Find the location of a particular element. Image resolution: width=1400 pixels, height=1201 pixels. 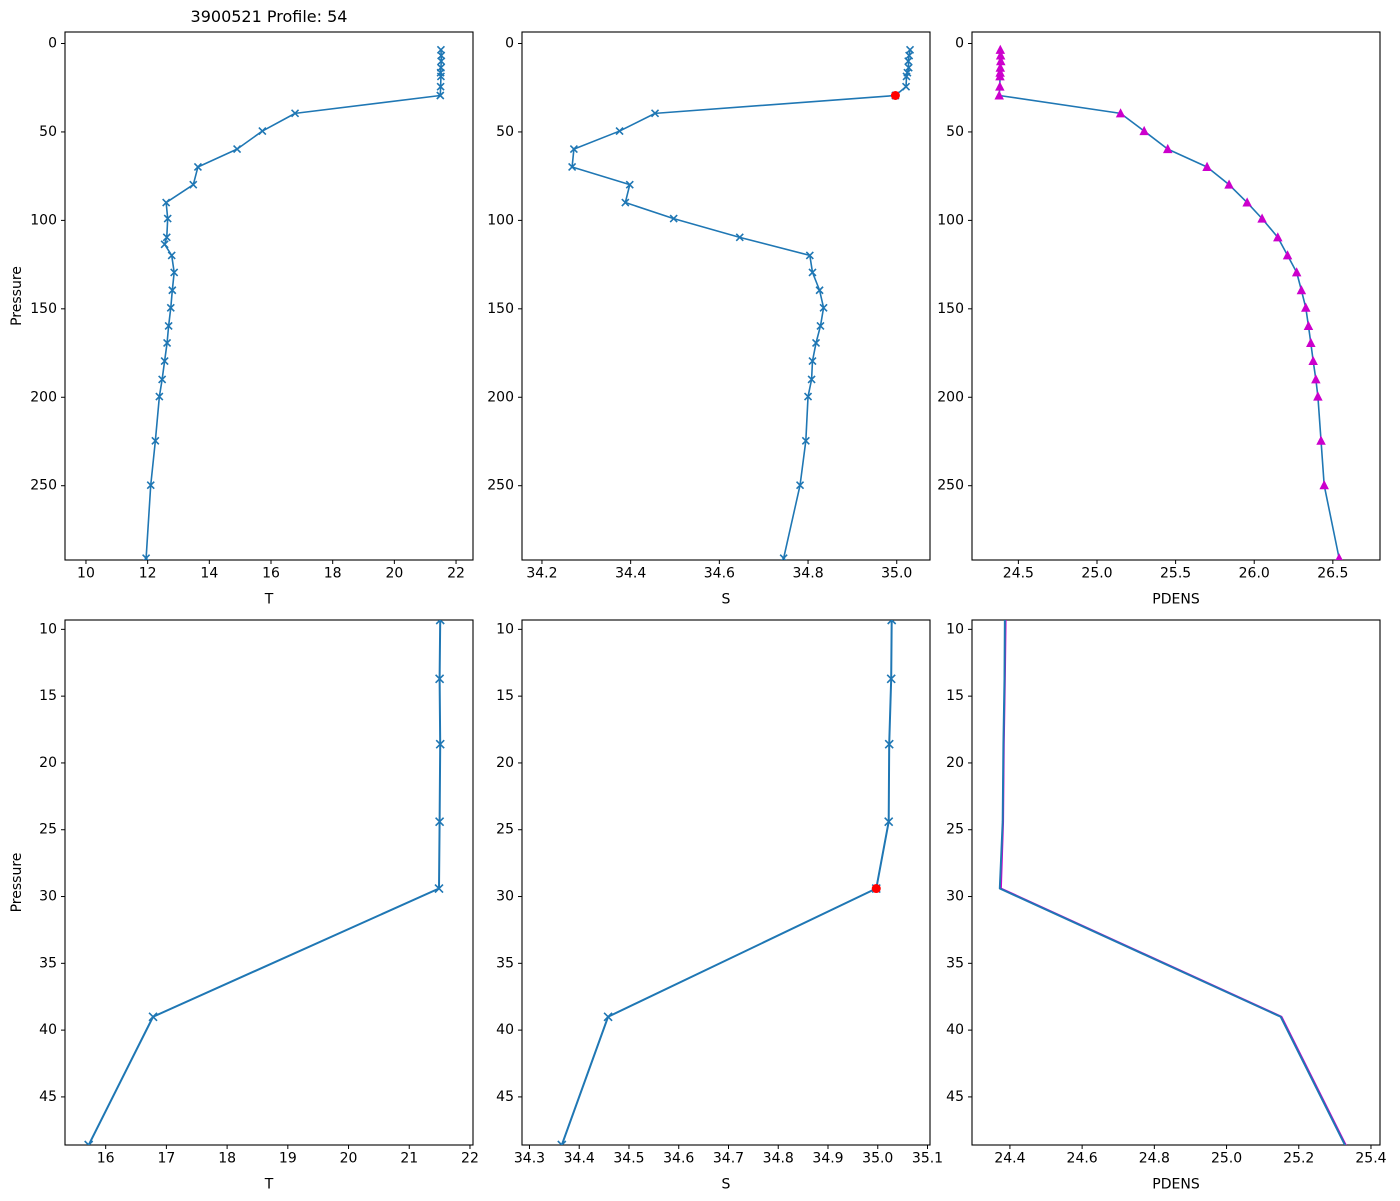

x-tick-label: 17 is located at coordinates (166, 1159).